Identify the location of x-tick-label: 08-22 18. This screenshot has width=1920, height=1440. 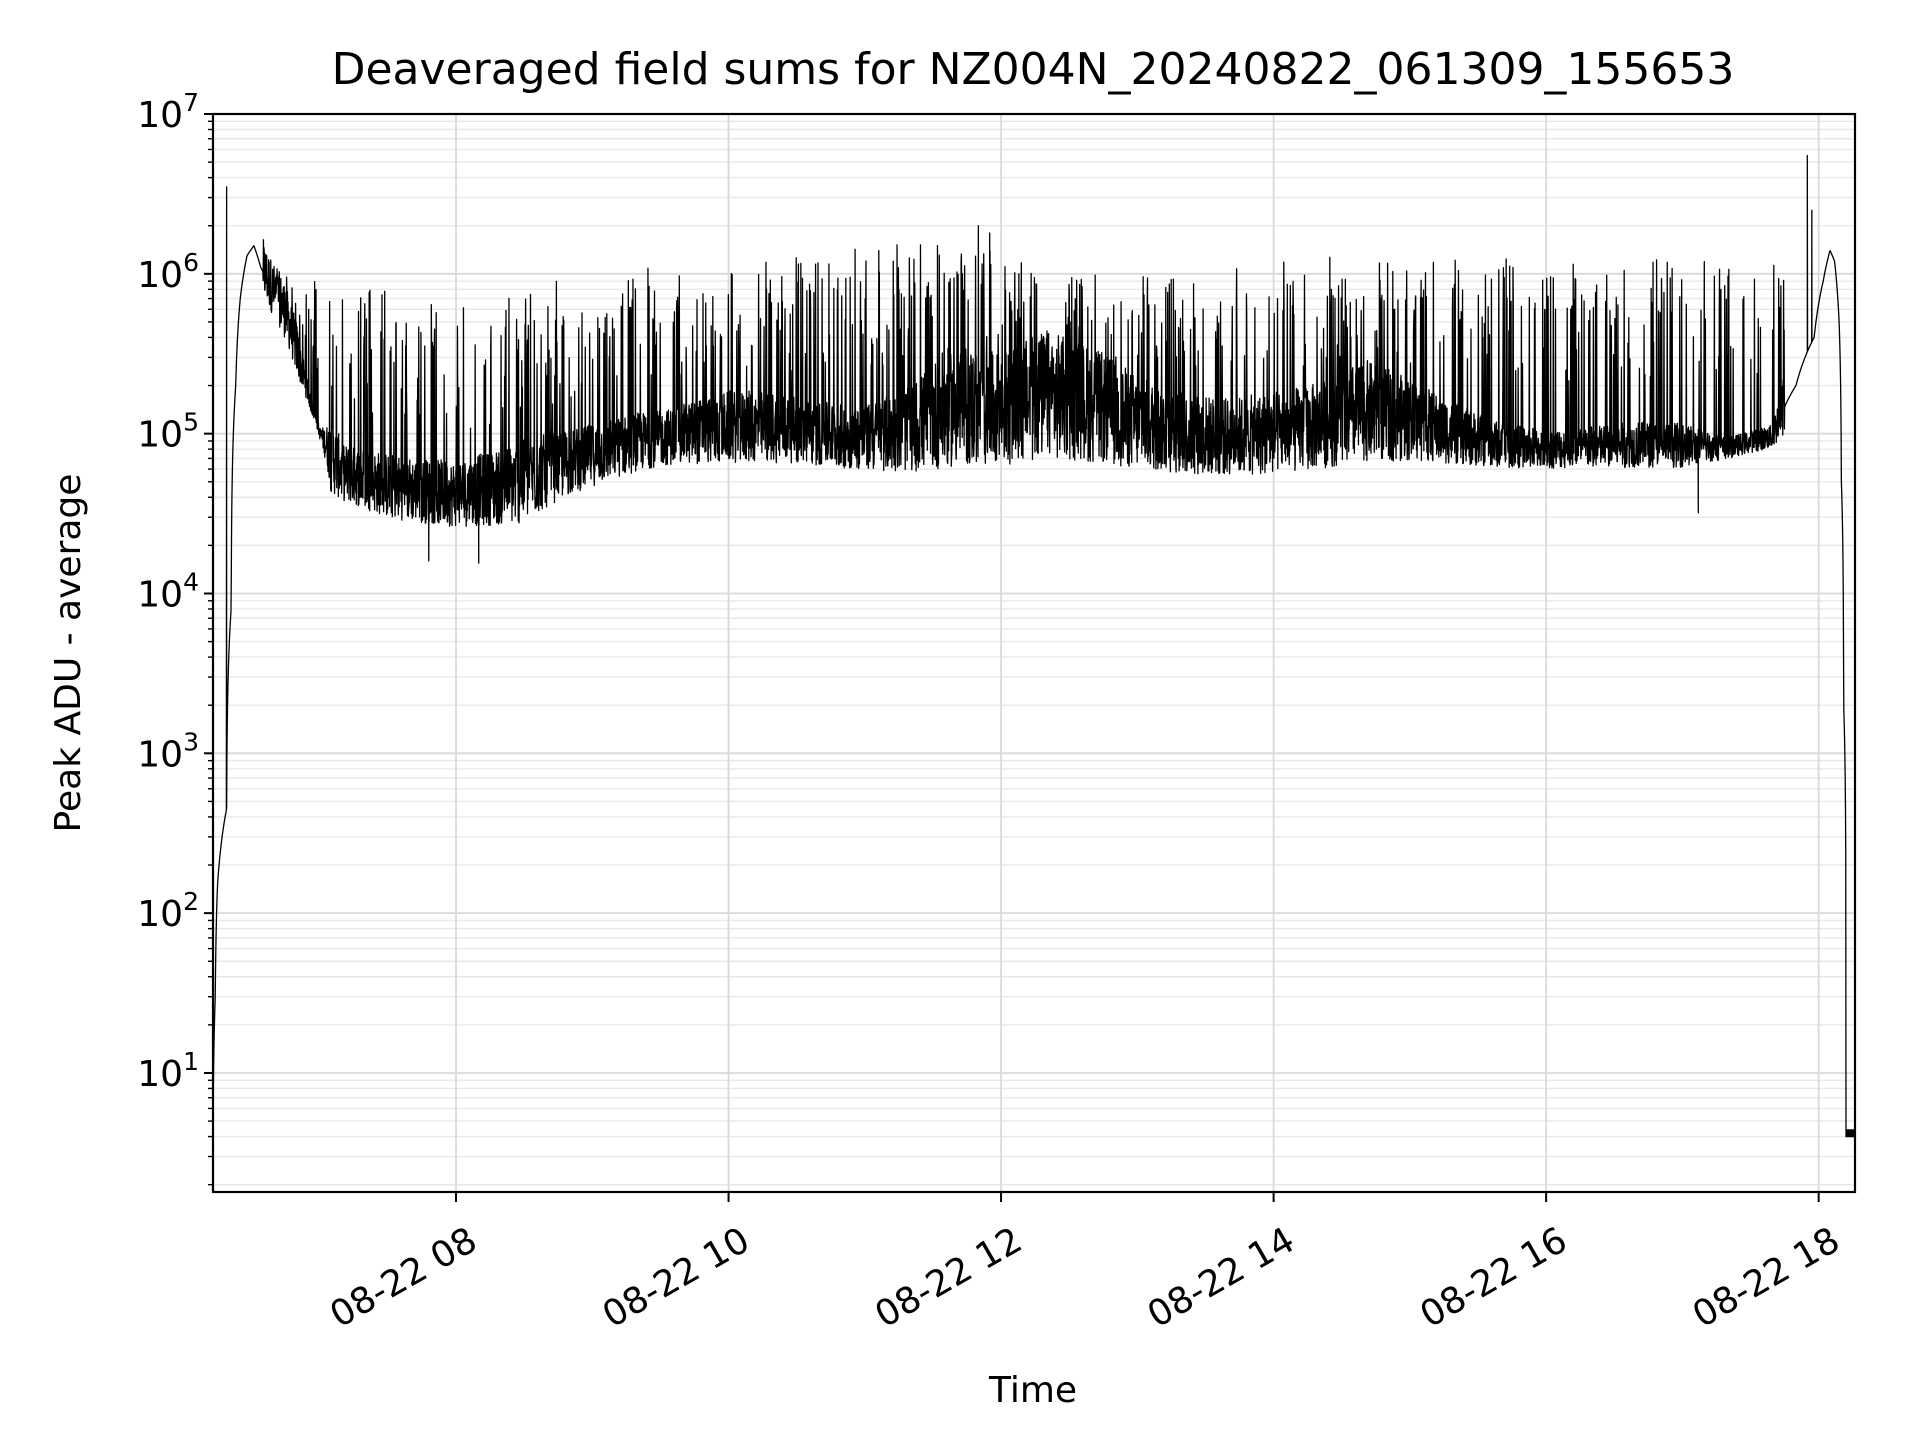
(1766, 1278).